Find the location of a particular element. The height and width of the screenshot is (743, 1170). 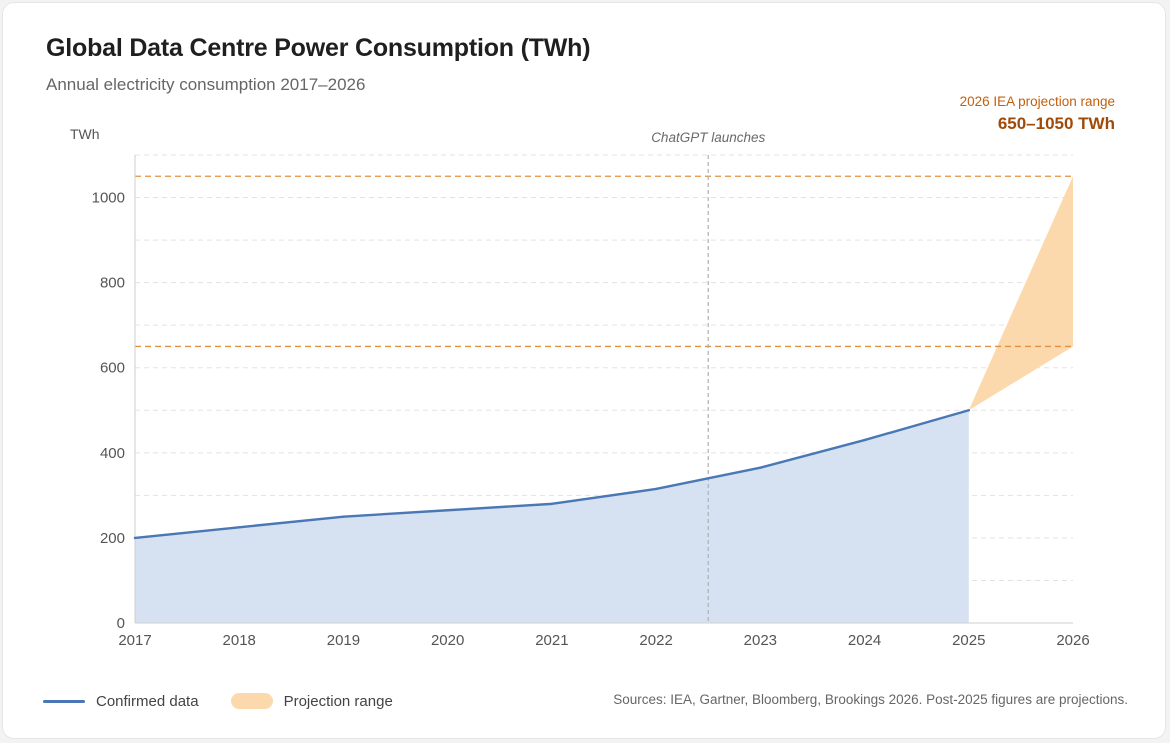

y-tick-600: 600 is located at coordinates (112, 368).